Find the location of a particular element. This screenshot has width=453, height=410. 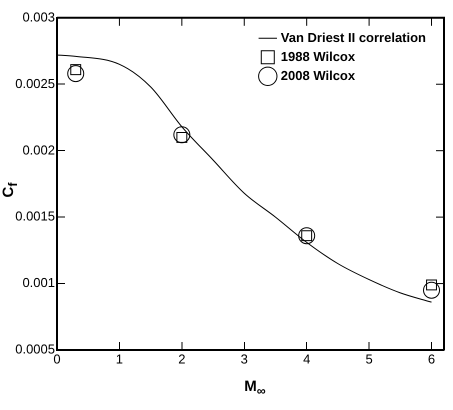

x-tick-label: 1 is located at coordinates (120, 358).